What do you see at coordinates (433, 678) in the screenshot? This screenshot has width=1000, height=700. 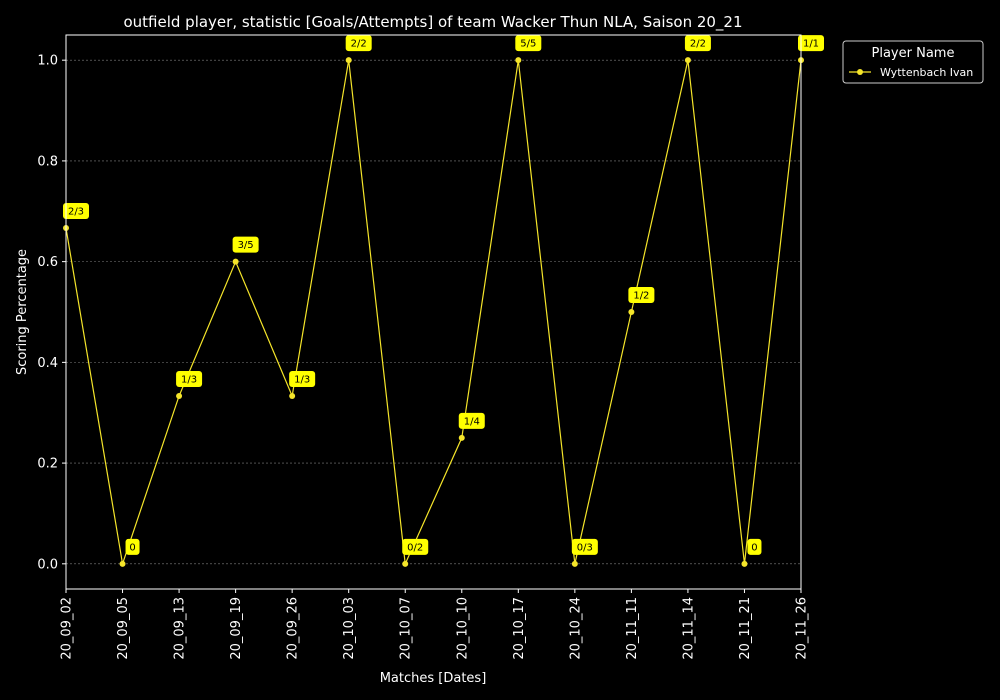 I see `x-axis-label: Matches [Dates]` at bounding box center [433, 678].